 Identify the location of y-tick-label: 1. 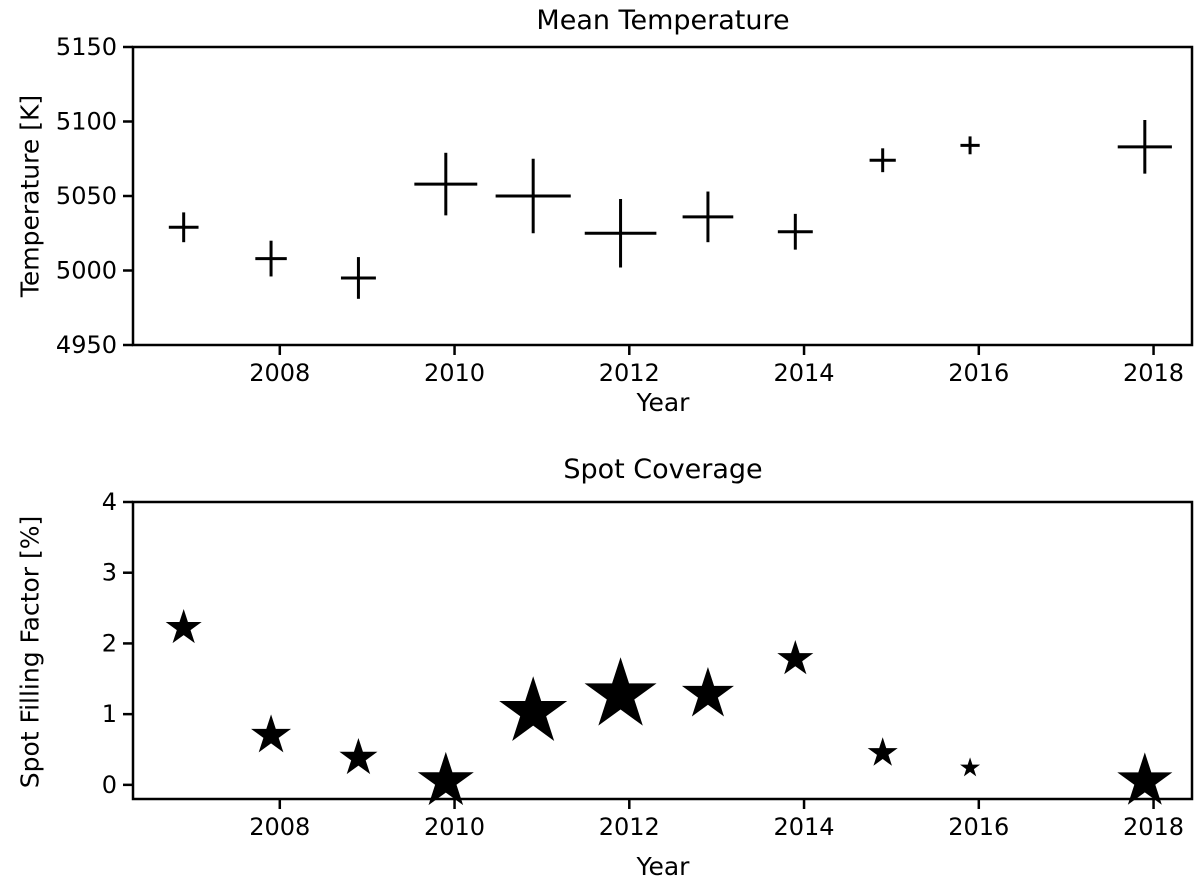
(109, 714).